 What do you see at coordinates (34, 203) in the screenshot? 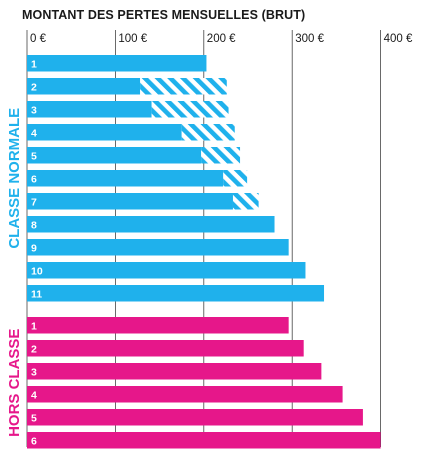
I see `bar-label: 7` at bounding box center [34, 203].